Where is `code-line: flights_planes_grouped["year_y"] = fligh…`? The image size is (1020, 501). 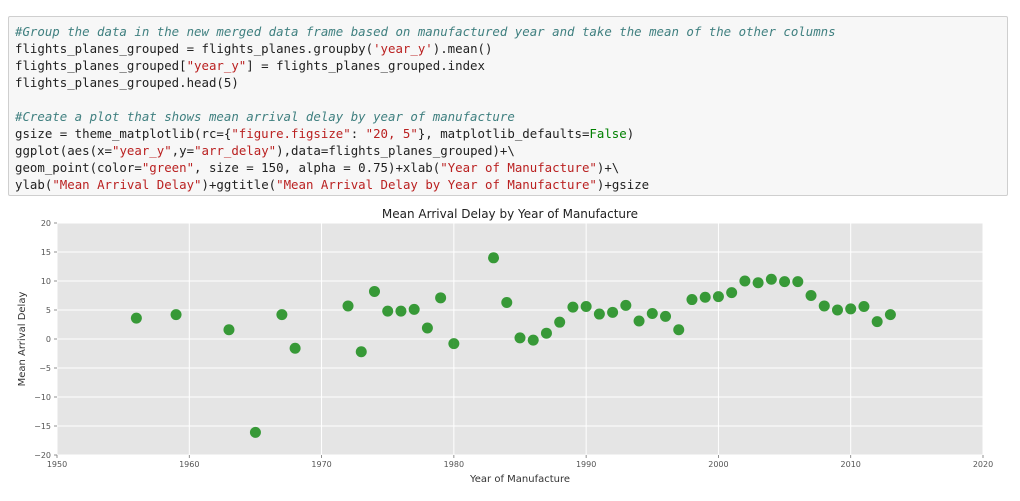
code-line: flights_planes_grouped["year_y"] = fligh… is located at coordinates (511, 65).